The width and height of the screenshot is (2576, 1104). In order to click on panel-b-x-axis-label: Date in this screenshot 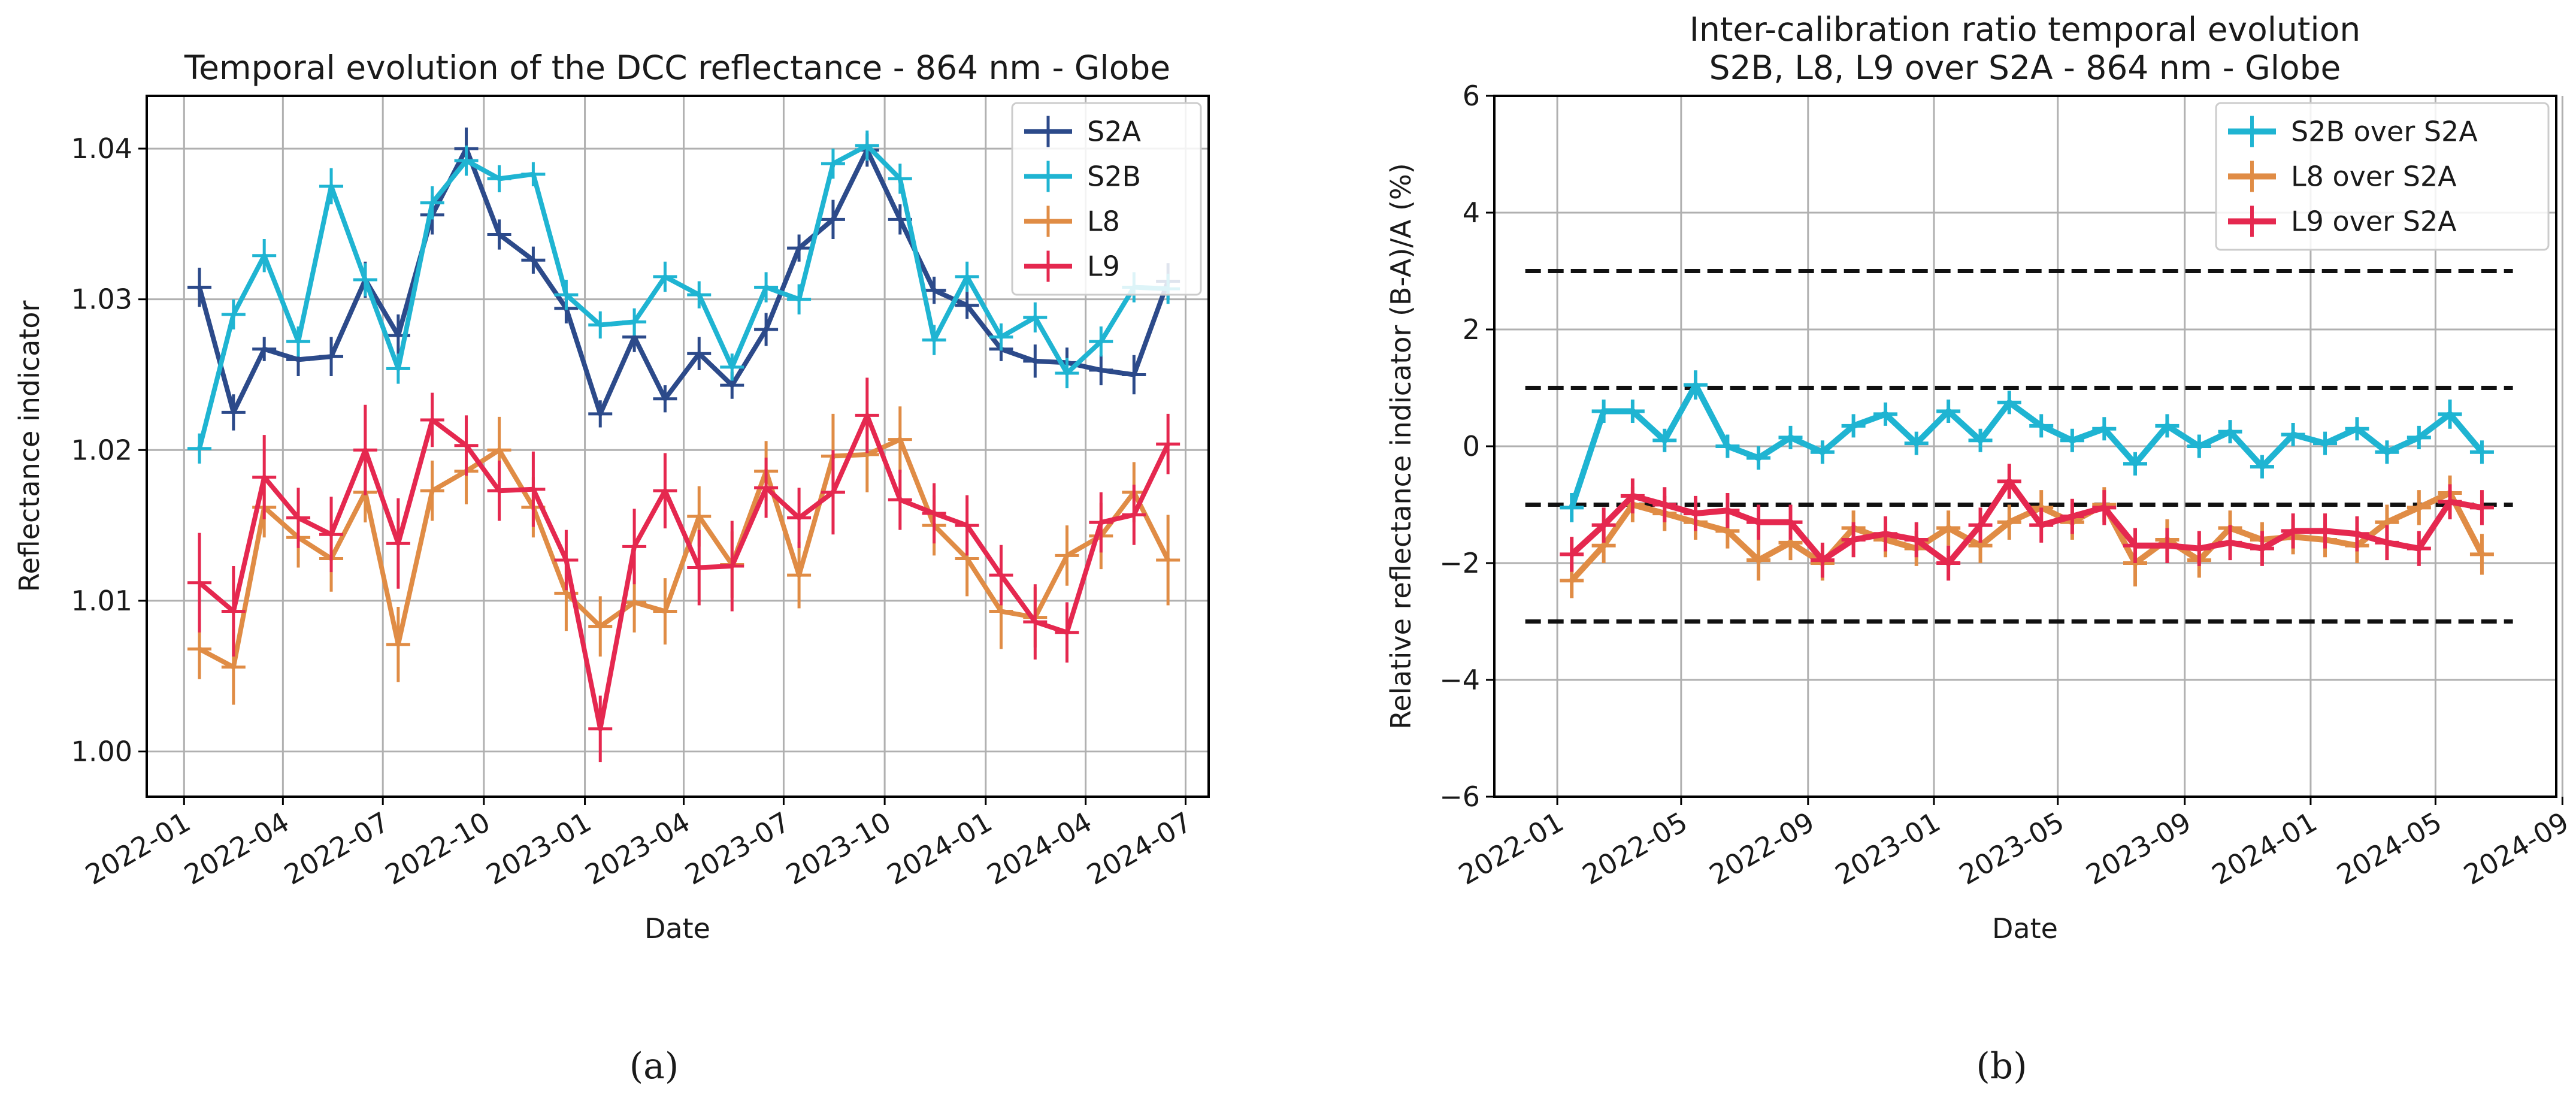, I will do `click(2025, 928)`.